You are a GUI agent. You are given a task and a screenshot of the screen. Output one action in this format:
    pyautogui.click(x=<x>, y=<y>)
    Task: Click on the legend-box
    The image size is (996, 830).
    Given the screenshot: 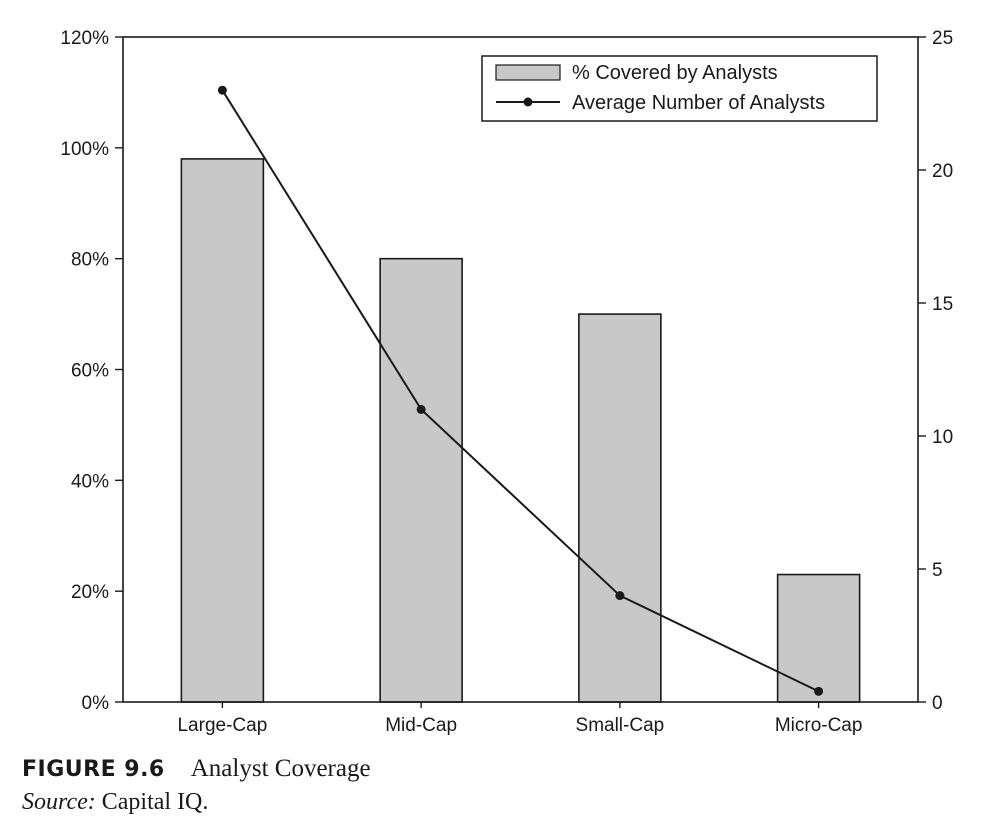 What is the action you would take?
    pyautogui.click(x=679, y=88)
    